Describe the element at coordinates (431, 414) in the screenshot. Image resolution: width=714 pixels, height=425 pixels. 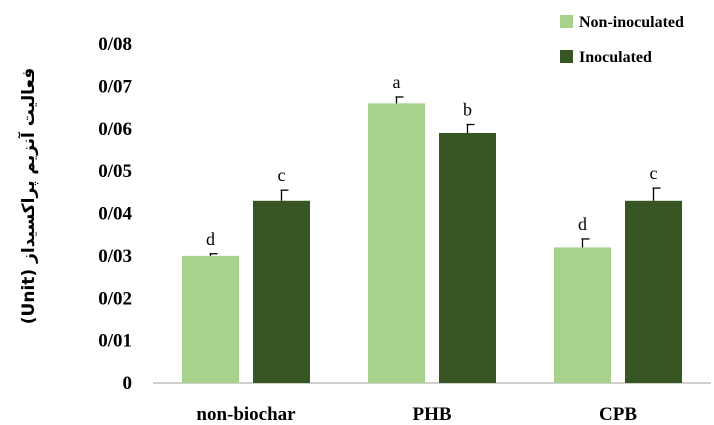
I see `category-label: PHB` at that location.